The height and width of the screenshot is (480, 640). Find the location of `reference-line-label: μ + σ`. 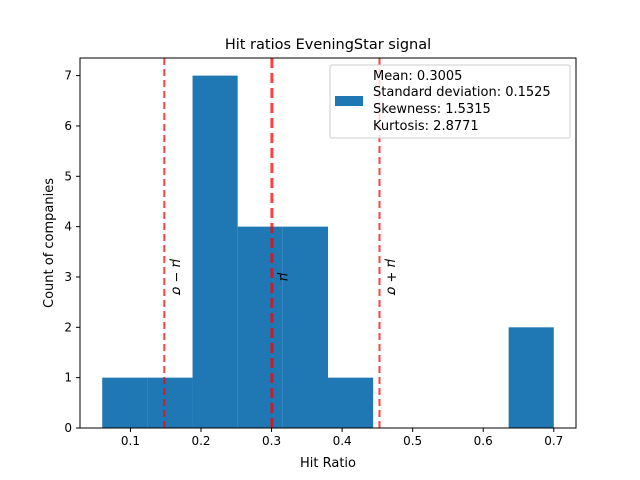

reference-line-label: μ + σ is located at coordinates (391, 276).